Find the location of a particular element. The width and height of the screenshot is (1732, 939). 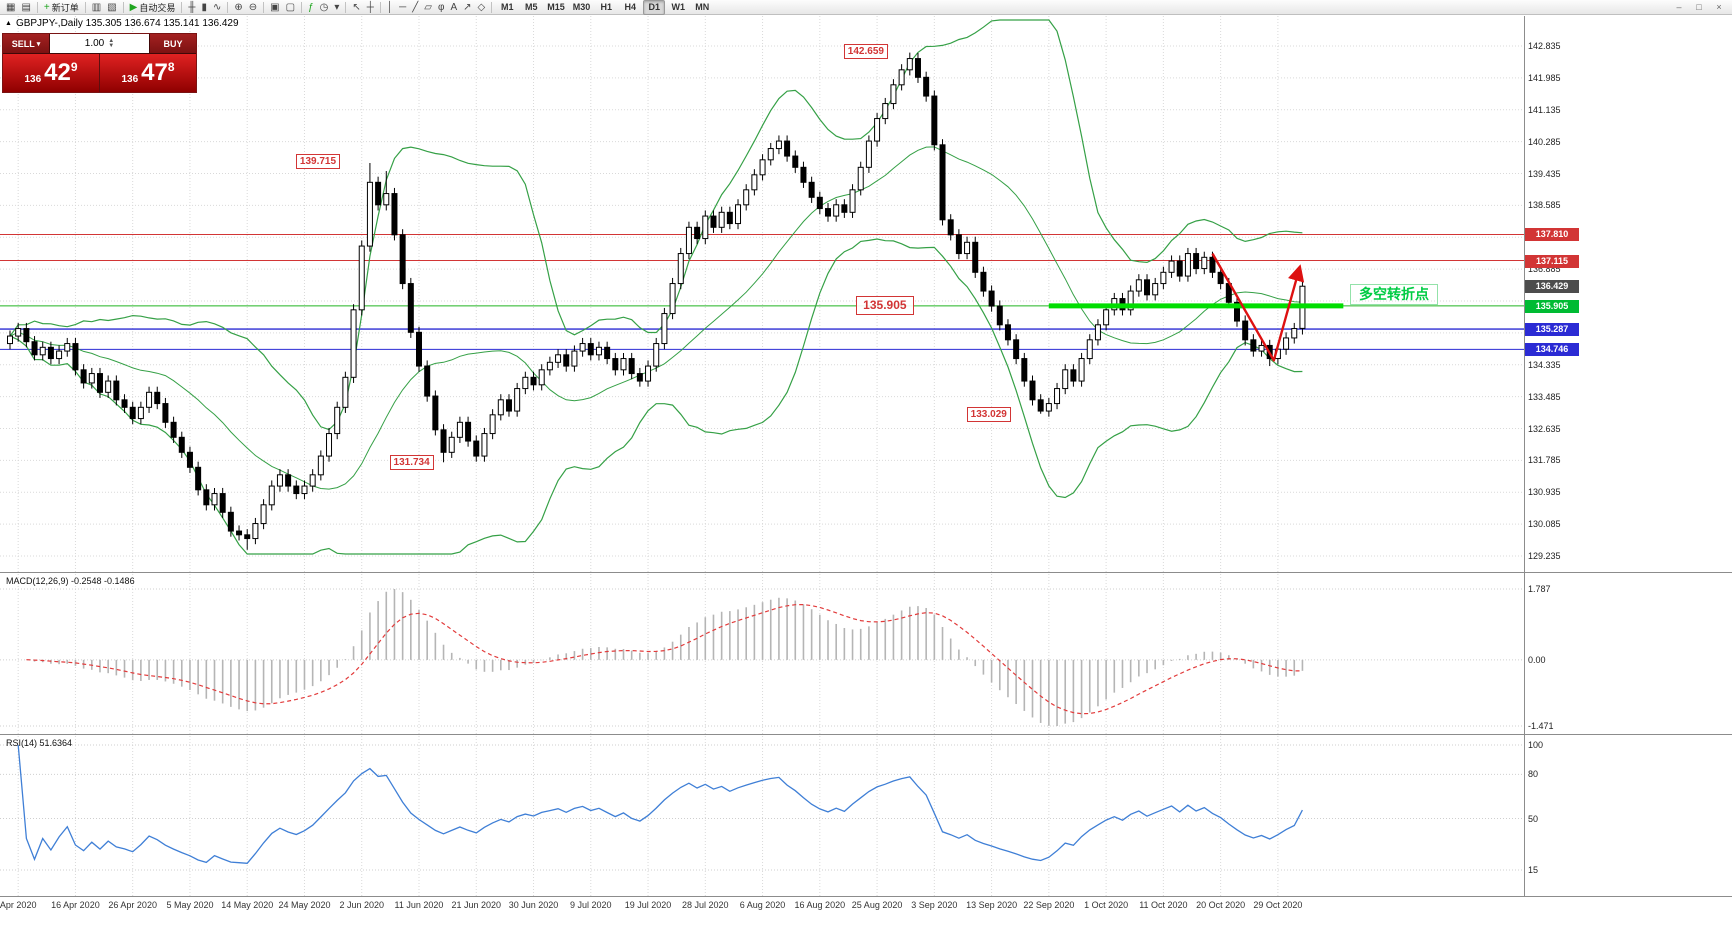

price-axis-tick: 131.785 is located at coordinates (1544, 460).